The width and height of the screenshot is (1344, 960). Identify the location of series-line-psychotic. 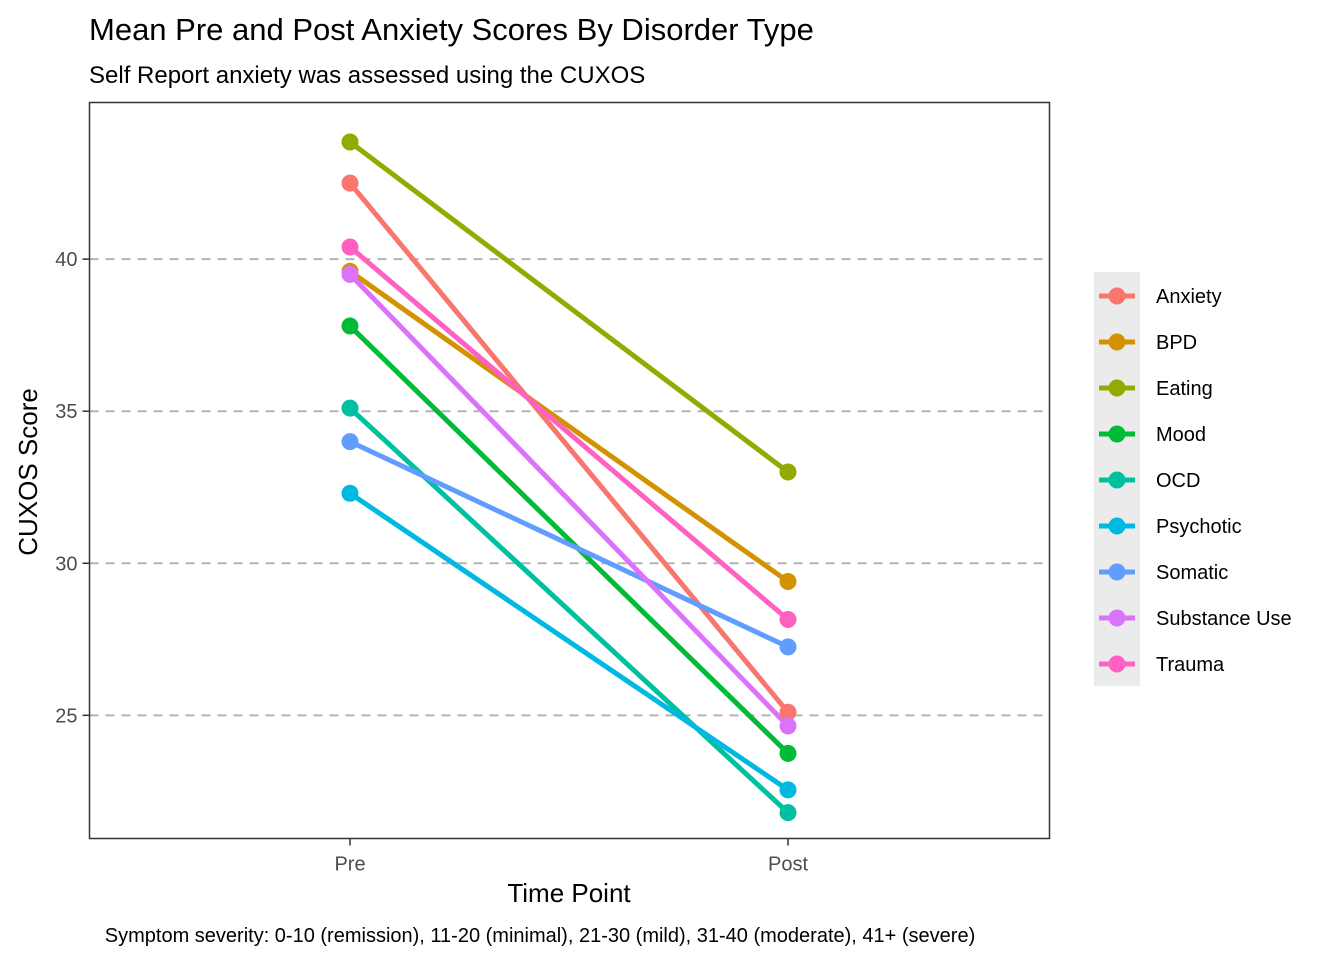
(569, 641).